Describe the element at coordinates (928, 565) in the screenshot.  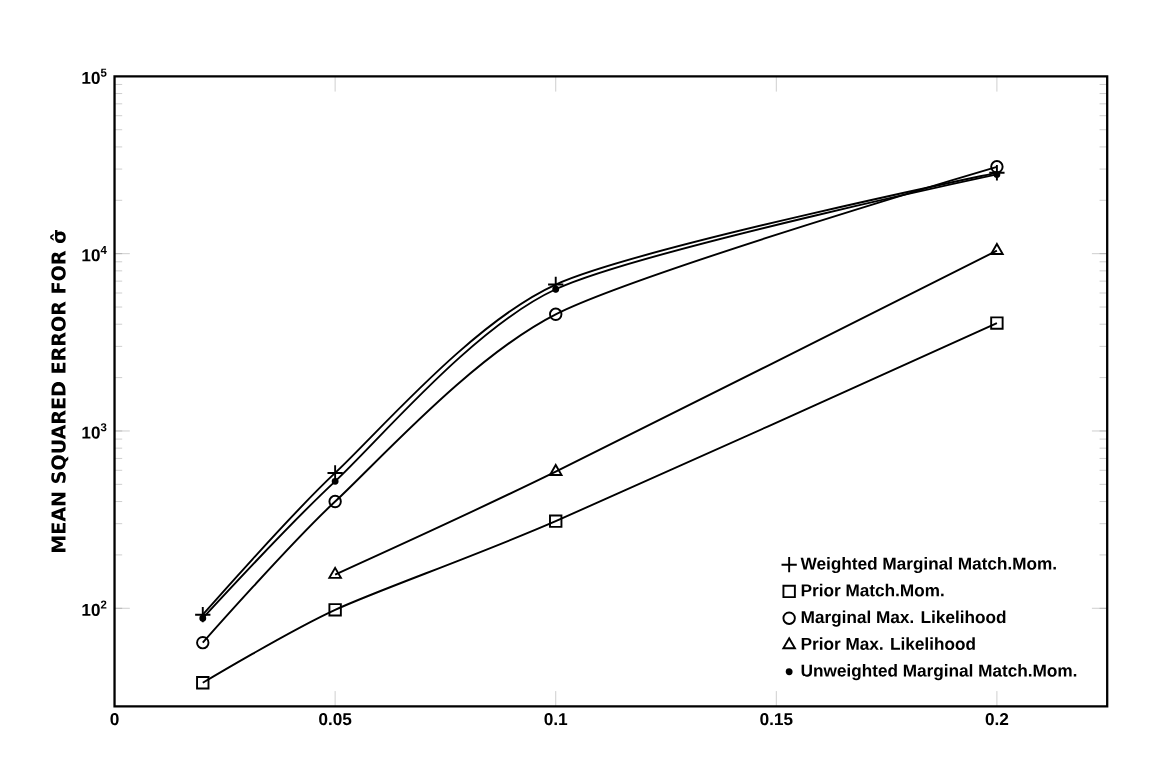
I see `legend-label: Weighted Marginal Match.Mom.` at that location.